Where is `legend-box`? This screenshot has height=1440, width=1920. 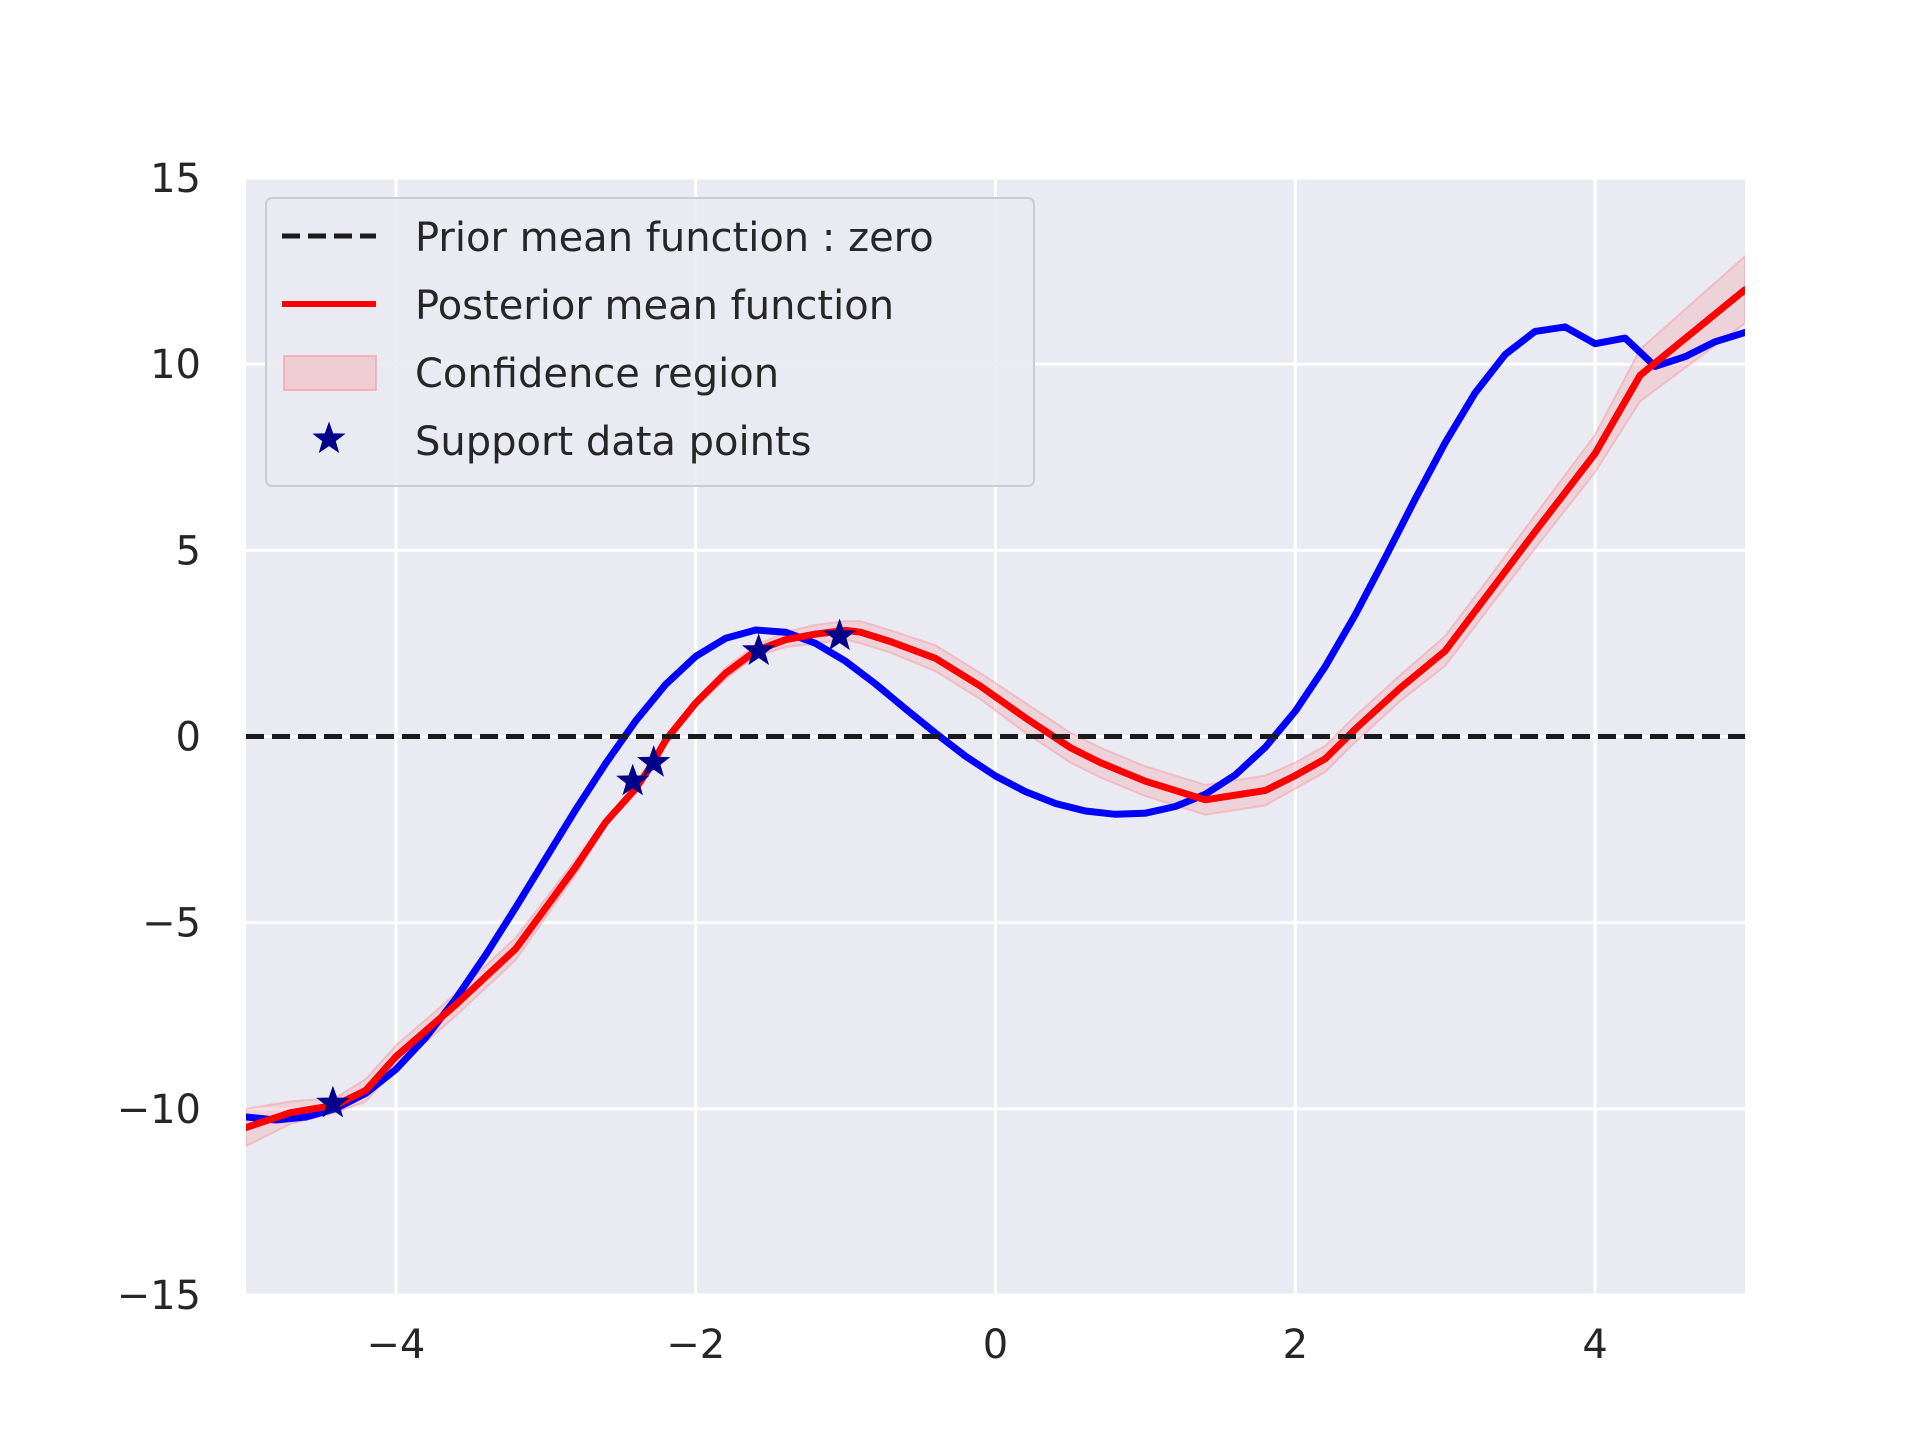 legend-box is located at coordinates (650, 342).